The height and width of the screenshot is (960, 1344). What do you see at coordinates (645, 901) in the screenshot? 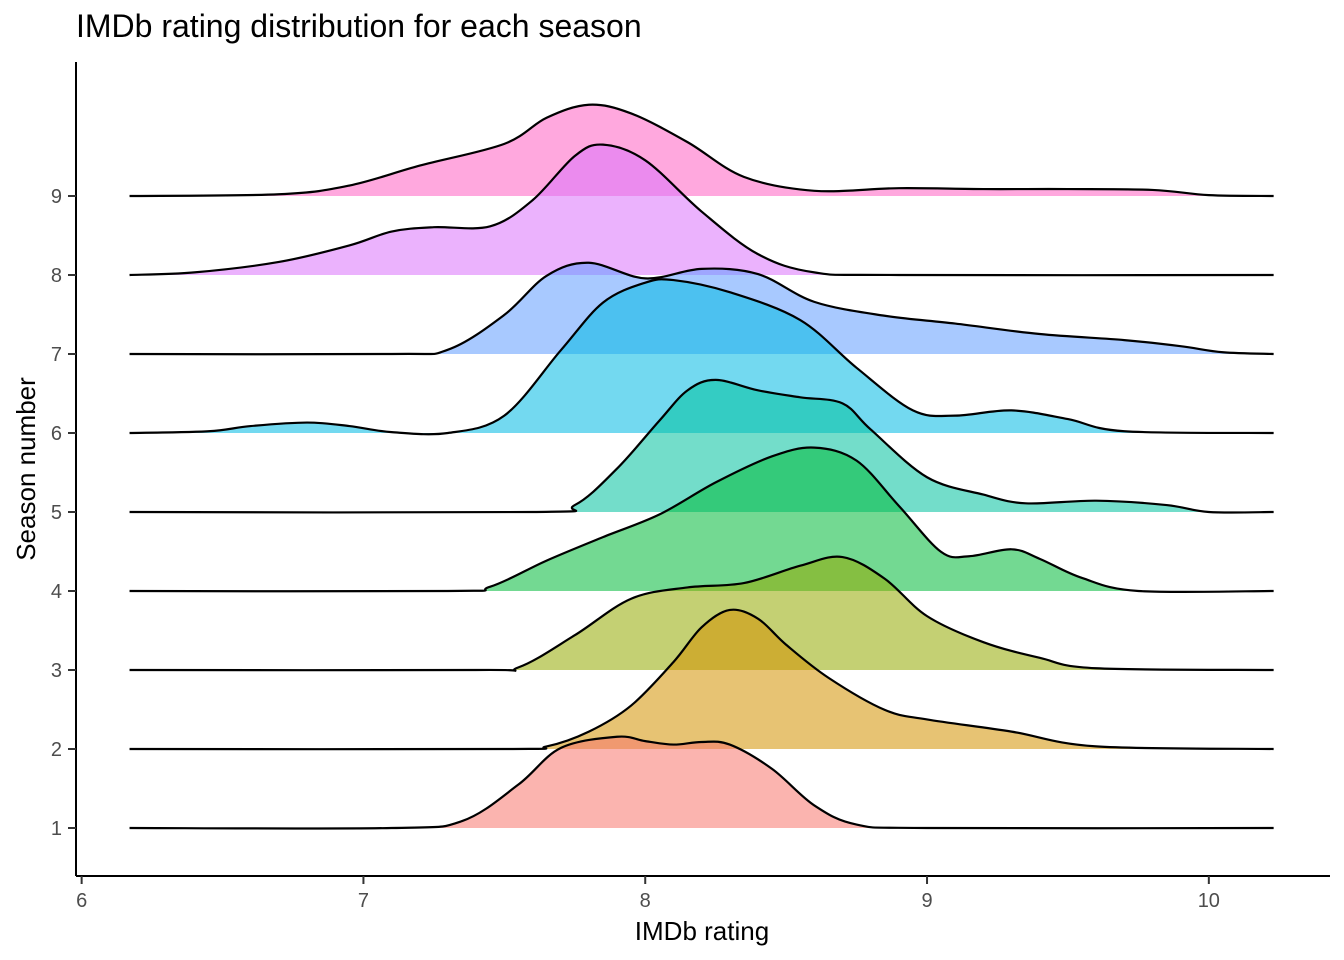
I see `x-tick-label: 8` at bounding box center [645, 901].